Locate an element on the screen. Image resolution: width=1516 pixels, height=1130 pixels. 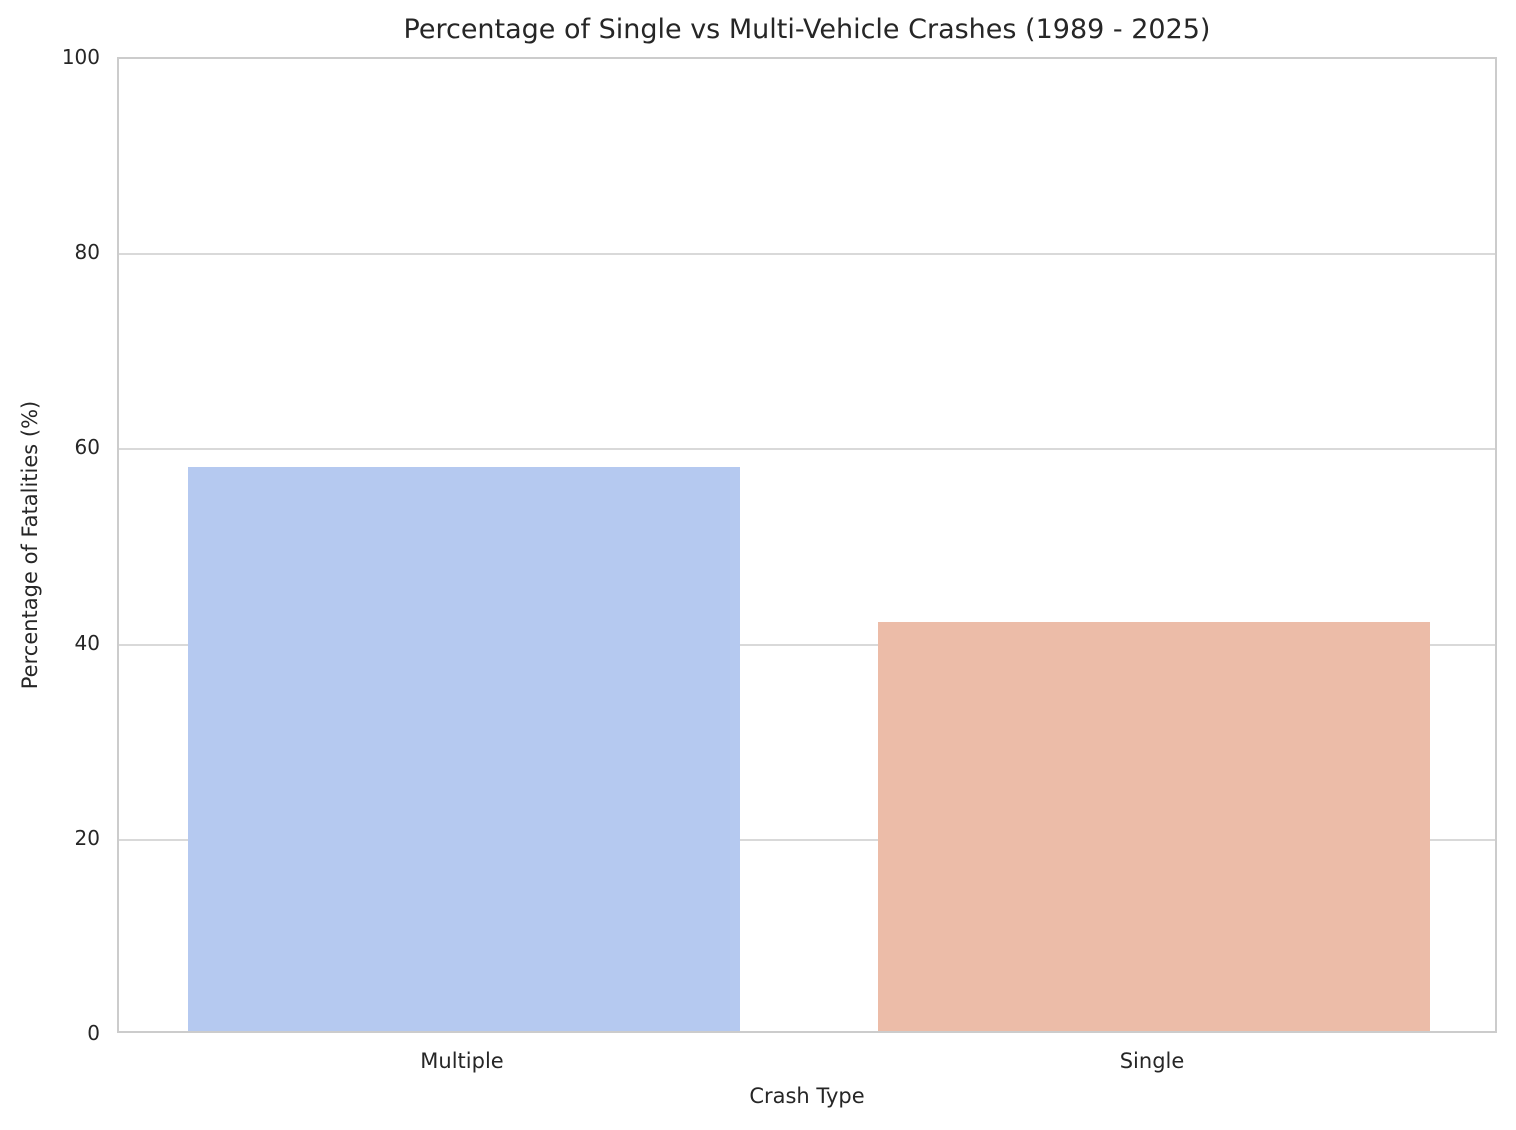
x-axis-label: Crash Type is located at coordinates (807, 1096).